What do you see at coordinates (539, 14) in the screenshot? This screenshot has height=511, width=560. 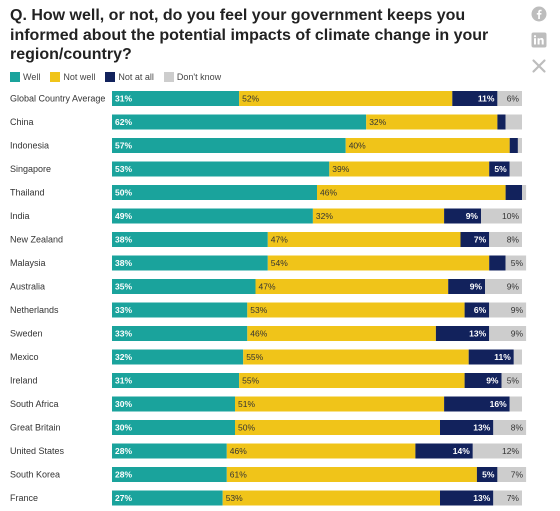 I see `facebook-icon` at bounding box center [539, 14].